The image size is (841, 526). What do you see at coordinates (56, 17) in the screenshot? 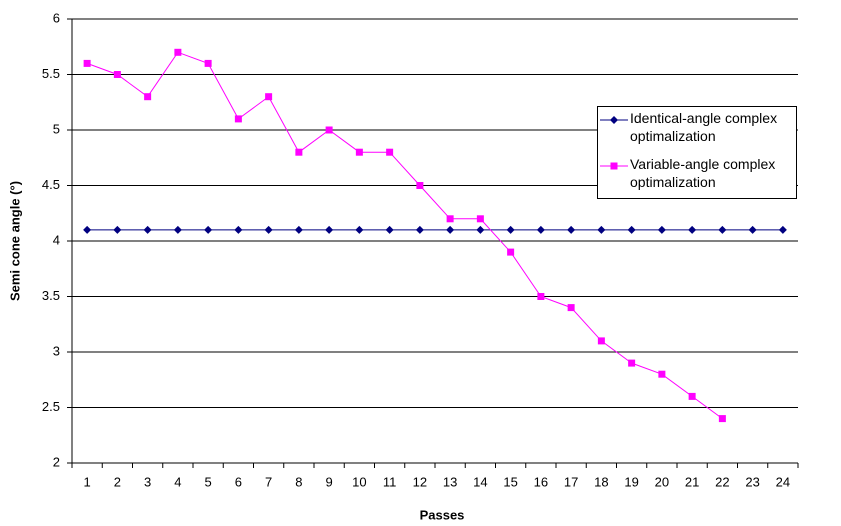
I see `y-tick-label: 6` at bounding box center [56, 17].